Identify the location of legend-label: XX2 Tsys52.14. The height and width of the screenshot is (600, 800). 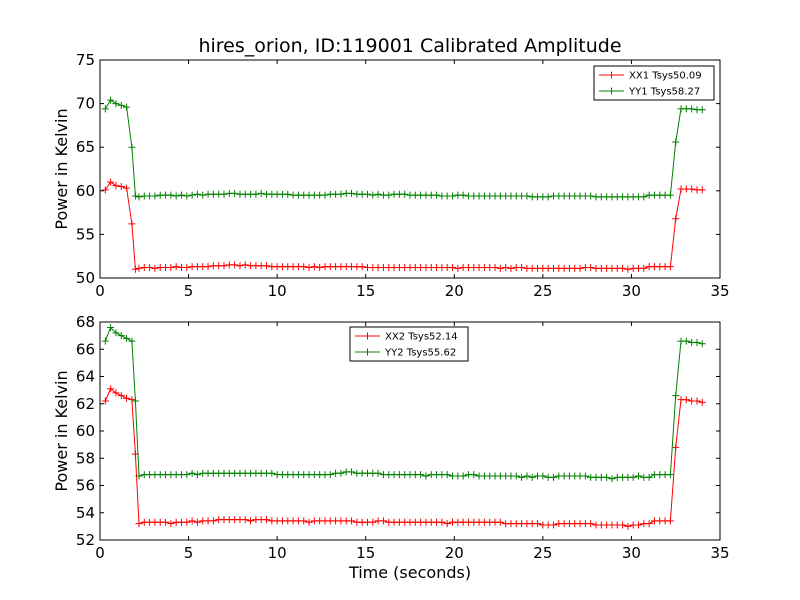
(421, 337).